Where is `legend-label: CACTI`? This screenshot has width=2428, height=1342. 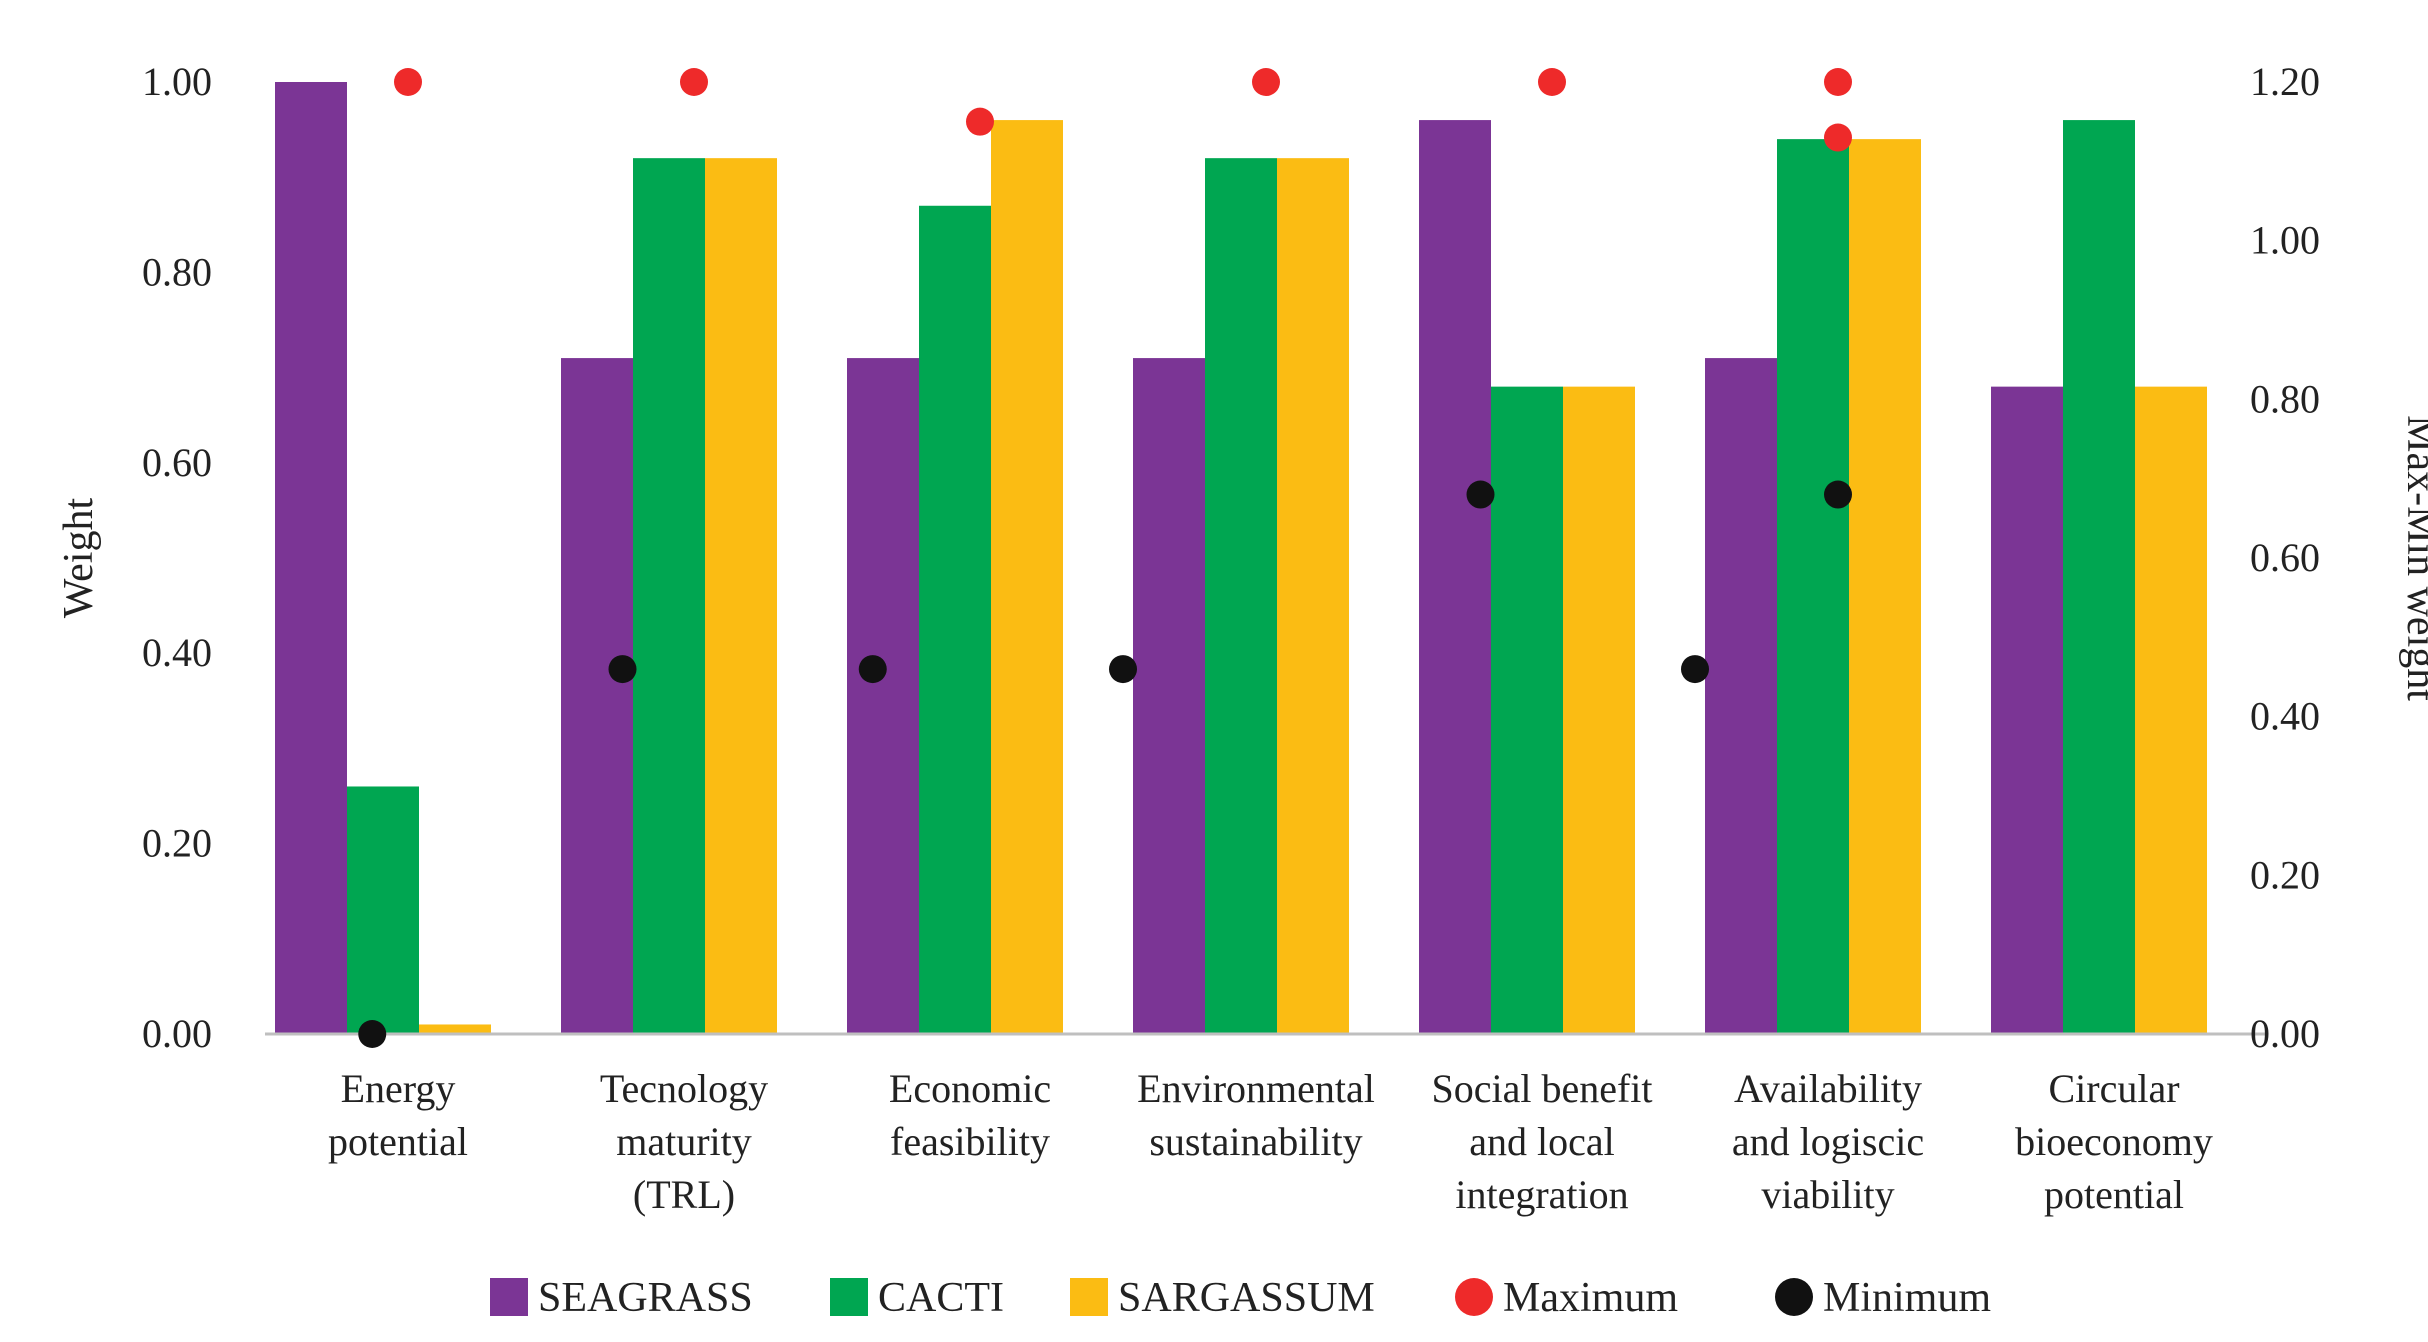
legend-label: CACTI is located at coordinates (941, 1298).